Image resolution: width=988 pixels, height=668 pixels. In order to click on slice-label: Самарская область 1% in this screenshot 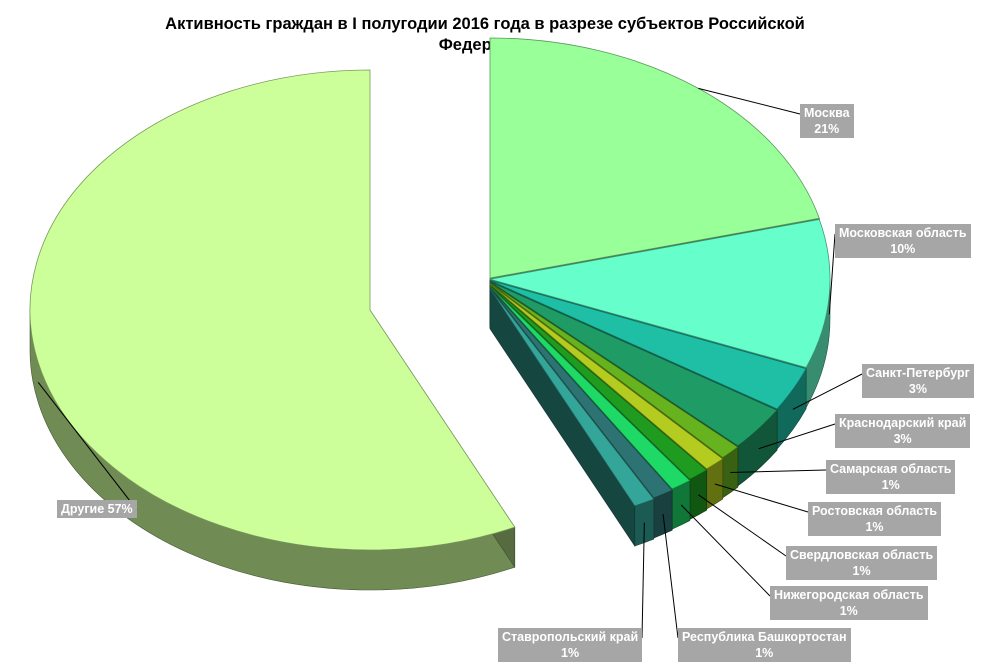, I will do `click(891, 477)`.